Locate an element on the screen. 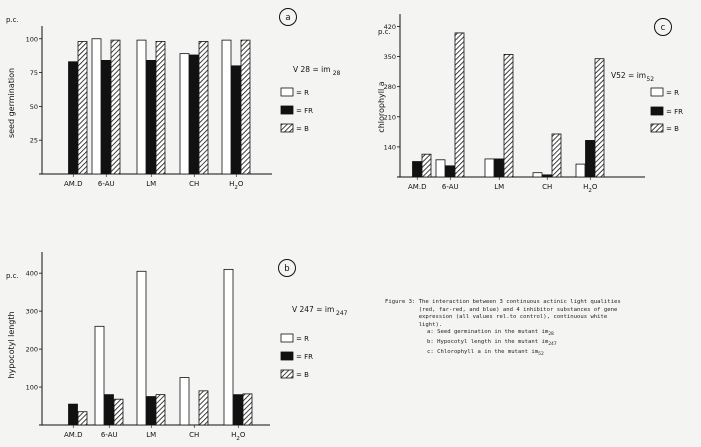 The image size is (701, 447). y-tick-label: 200 is located at coordinates (32, 350).